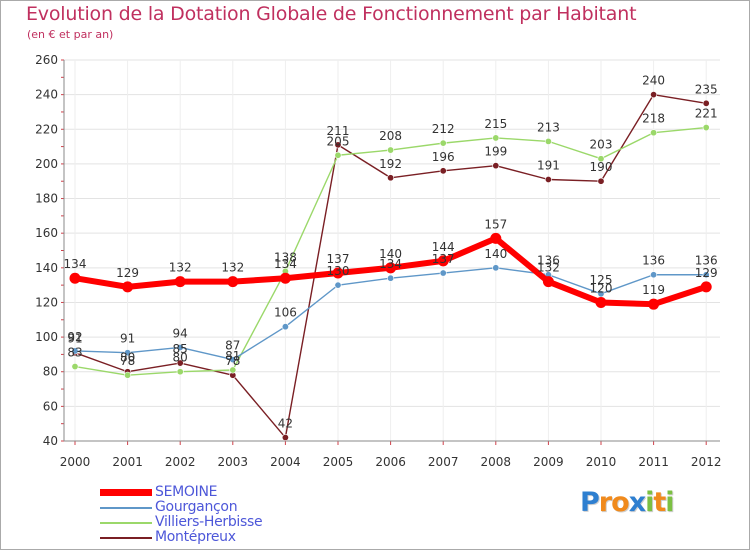 This screenshot has height=550, width=750. What do you see at coordinates (601, 145) in the screenshot?
I see `data-label: 203` at bounding box center [601, 145].